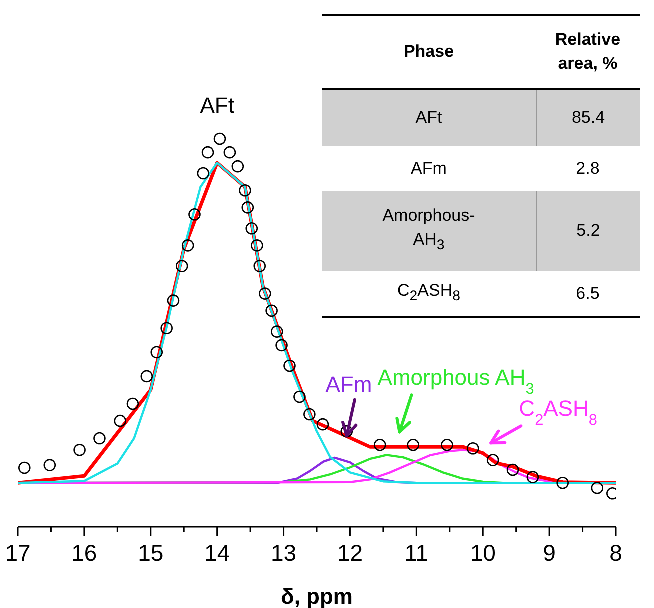  What do you see at coordinates (588, 169) in the screenshot?
I see `annotation: 2.8` at bounding box center [588, 169].